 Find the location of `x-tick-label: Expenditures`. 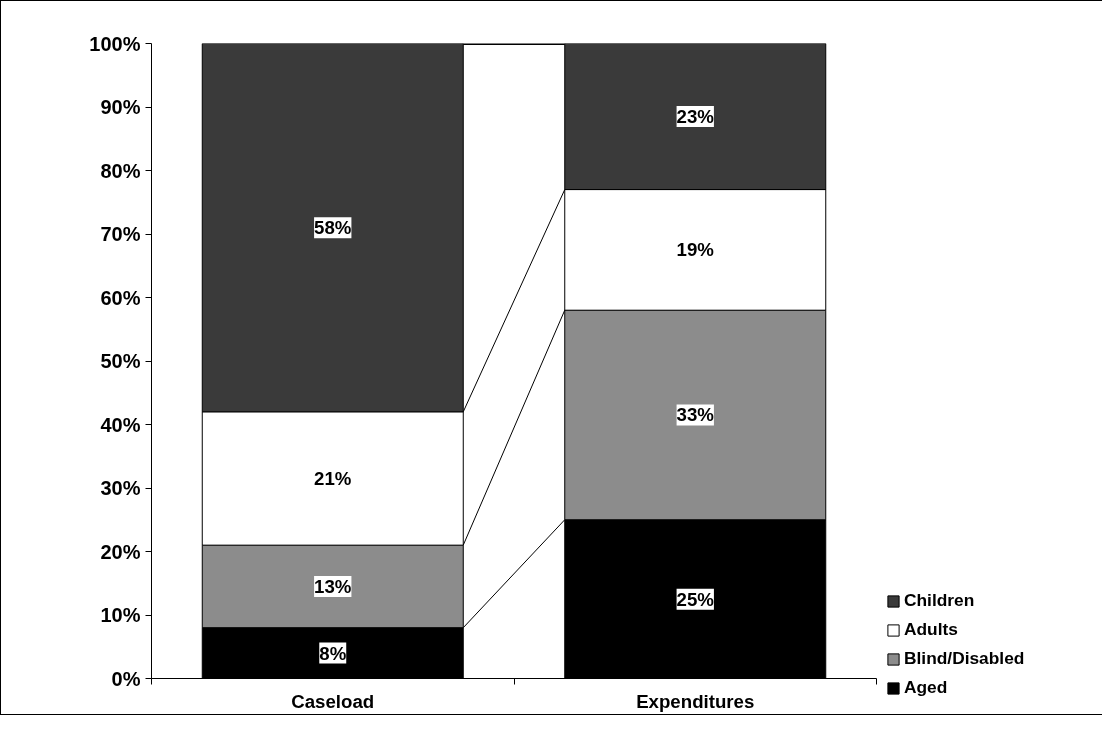

x-tick-label: Expenditures is located at coordinates (695, 701).